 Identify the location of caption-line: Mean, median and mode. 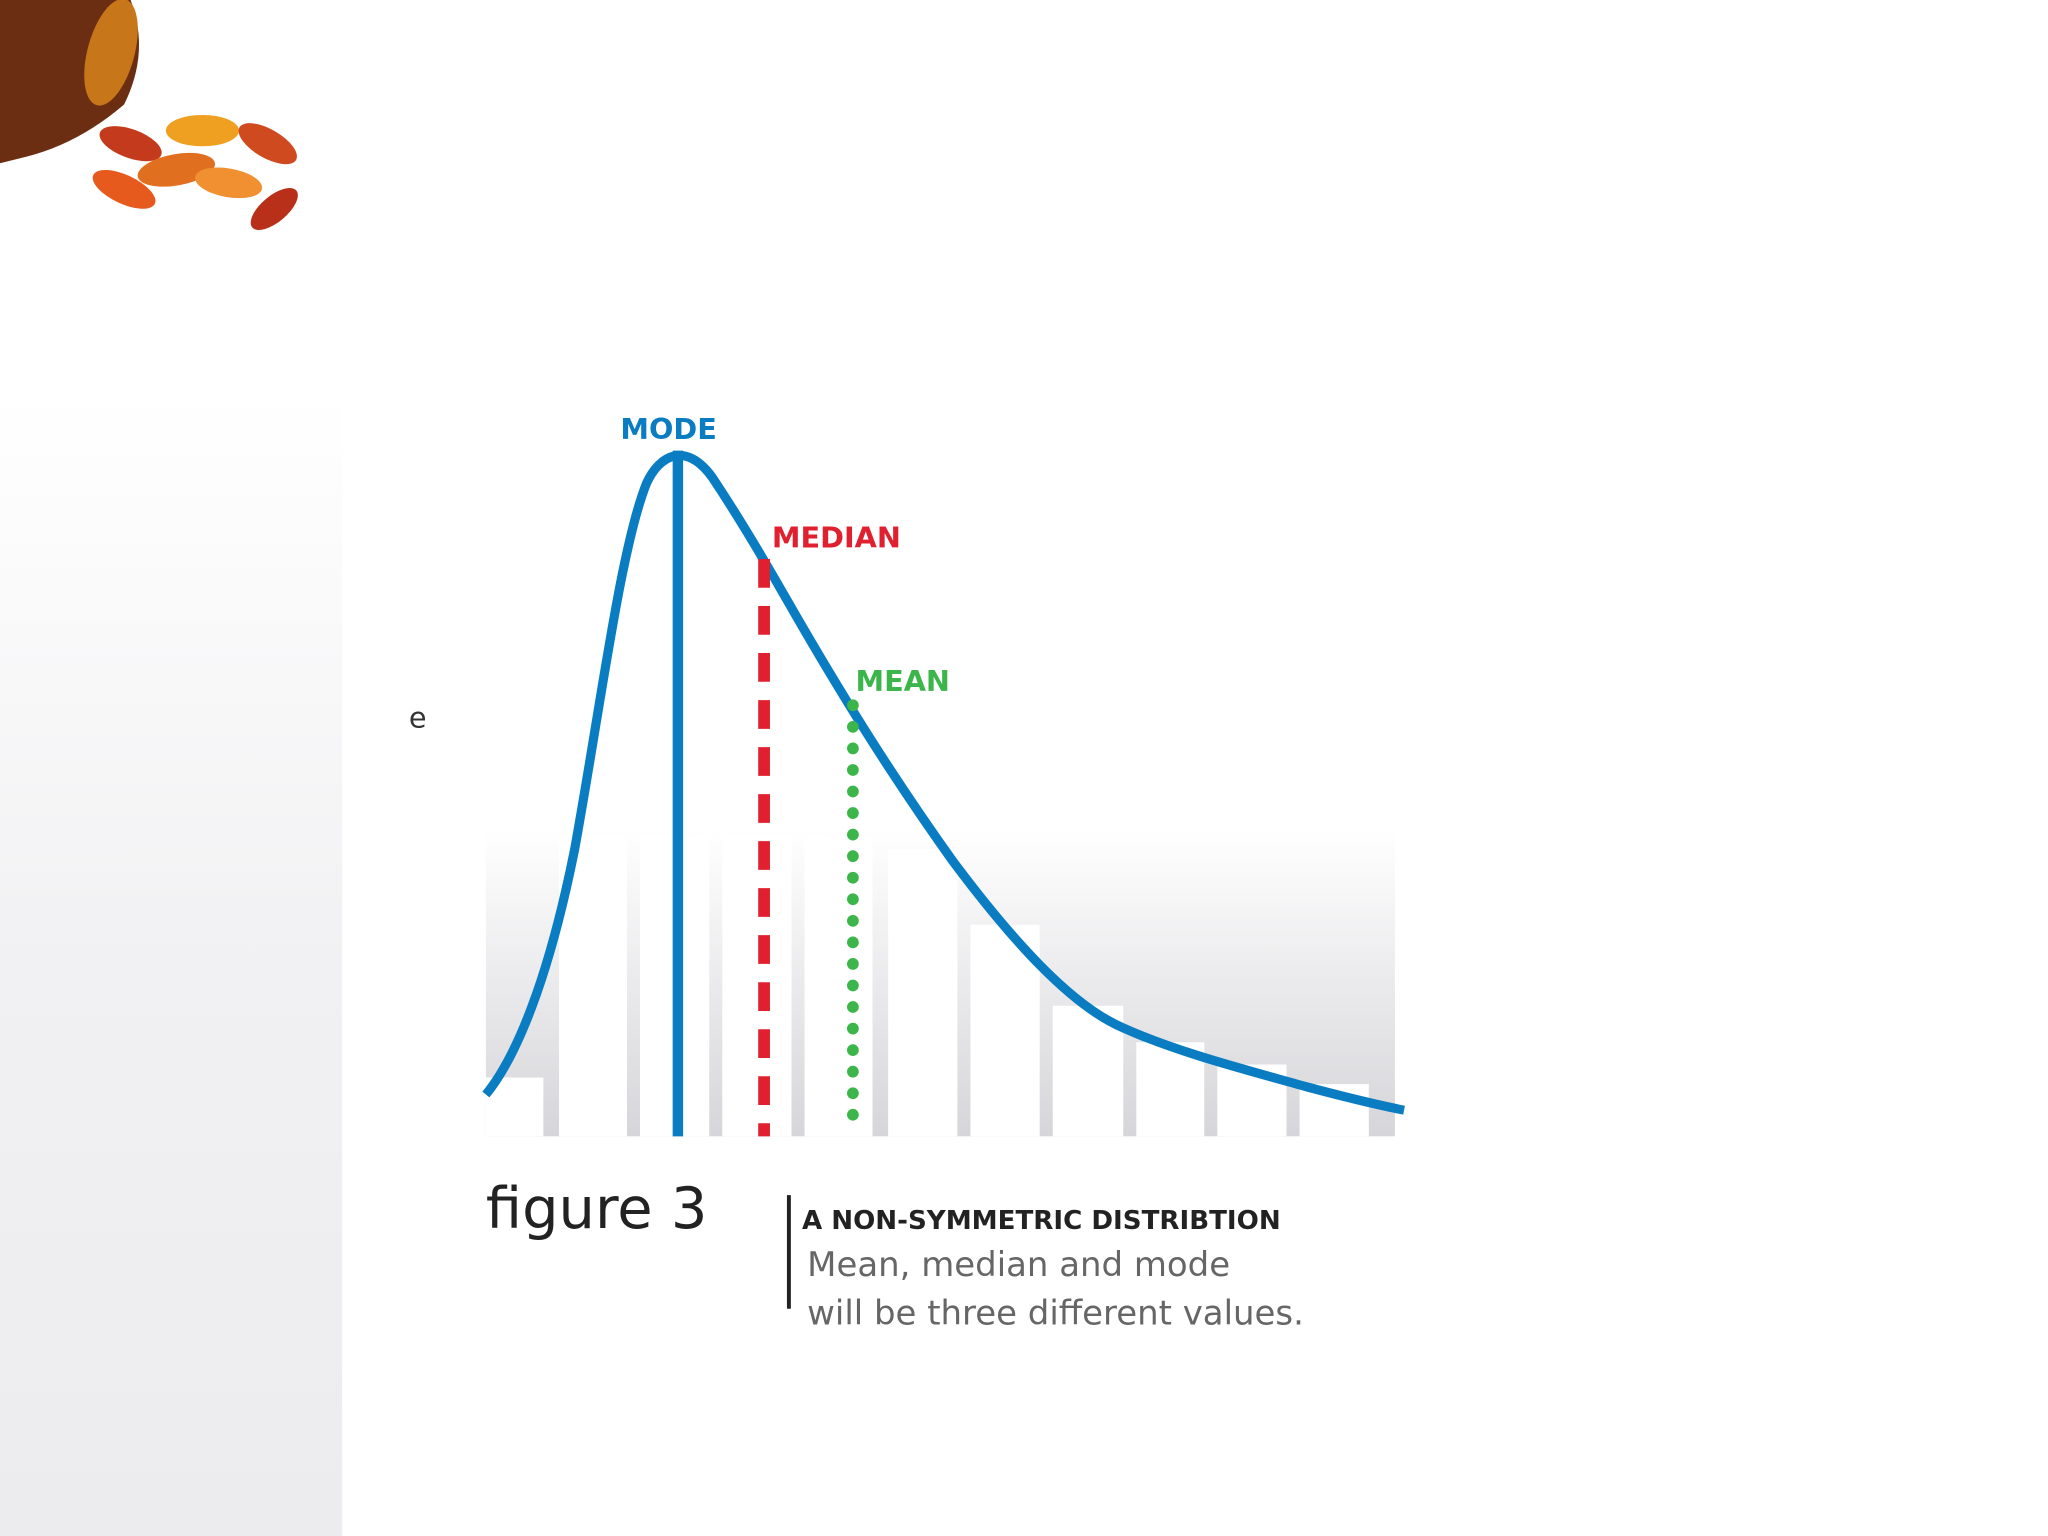
(1018, 1265).